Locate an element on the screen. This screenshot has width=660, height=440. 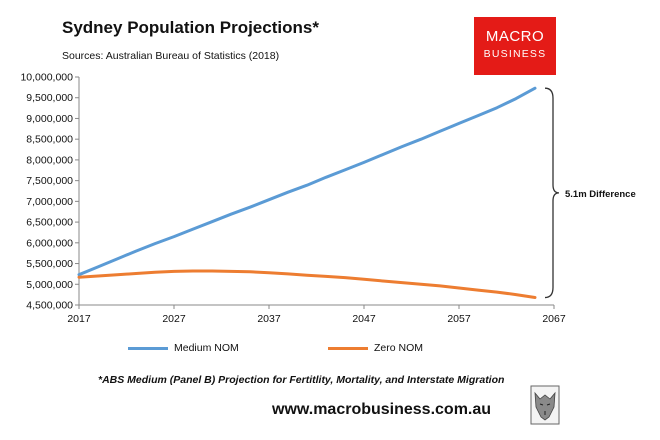
y-tick-label: 6,500,000 is located at coordinates (49, 223).